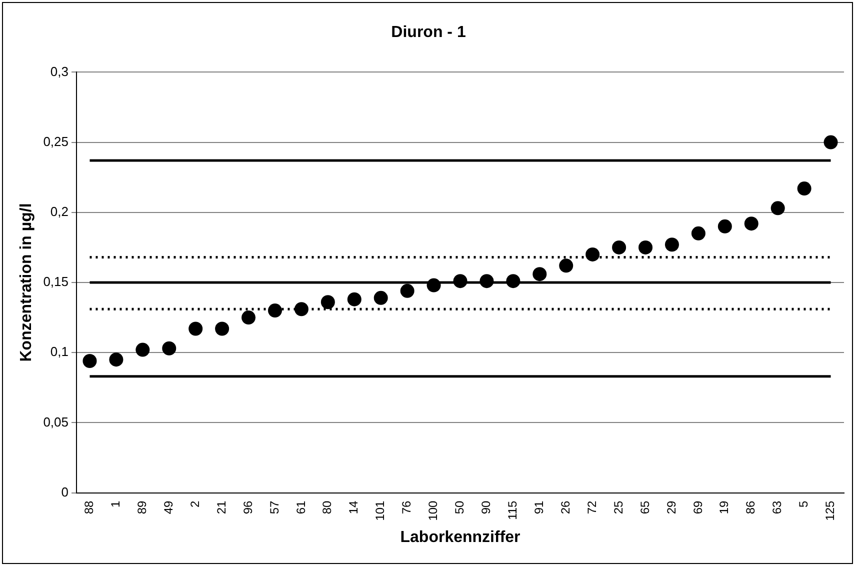 The width and height of the screenshot is (857, 568). What do you see at coordinates (671, 507) in the screenshot?
I see `x-tick-label: 29` at bounding box center [671, 507].